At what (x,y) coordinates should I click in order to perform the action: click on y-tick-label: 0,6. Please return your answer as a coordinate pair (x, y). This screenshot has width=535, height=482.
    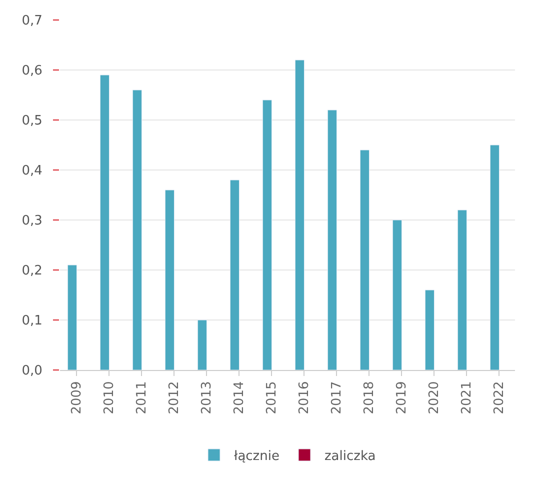
    Looking at the image, I should click on (32, 71).